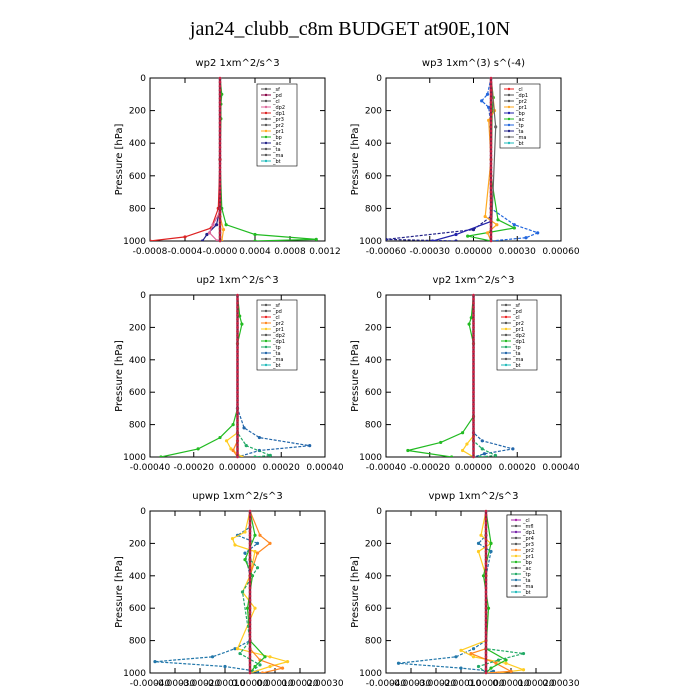 This screenshot has height=700, width=700. I want to click on legend-label: _pr4, so click(528, 539).